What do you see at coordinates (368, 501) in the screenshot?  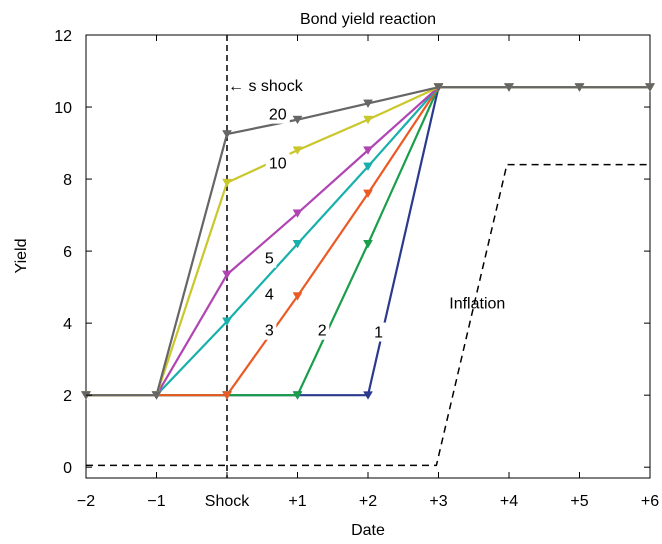 I see `x-tick-label: +2` at bounding box center [368, 501].